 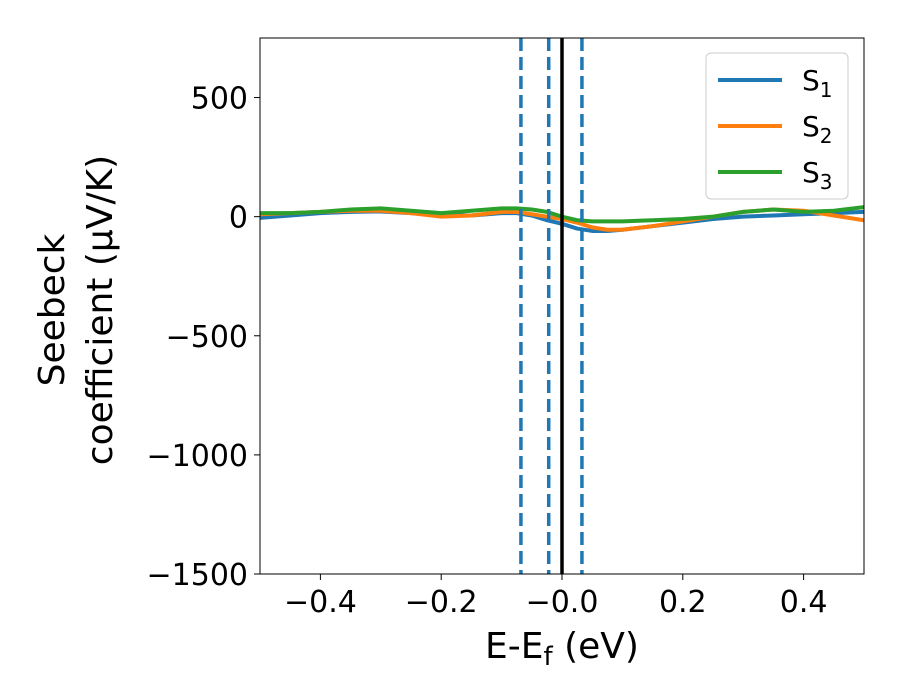 I want to click on x-tick-label: 0.4, so click(x=804, y=602).